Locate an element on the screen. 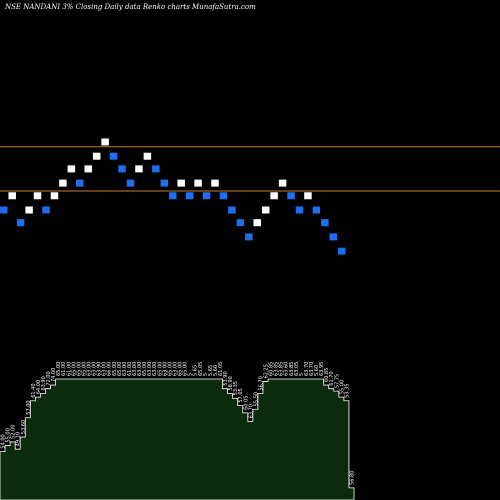 The width and height of the screenshot is (500, 500). volume-label-25: 61.00 is located at coordinates (130, 369).